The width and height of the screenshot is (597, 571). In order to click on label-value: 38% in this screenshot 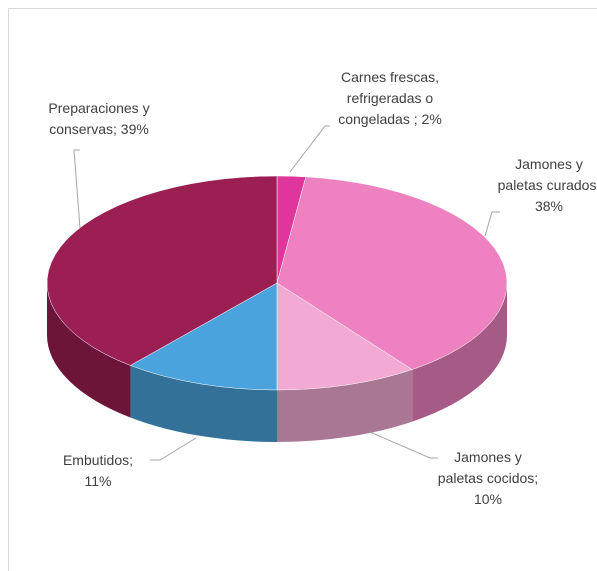, I will do `click(549, 206)`.